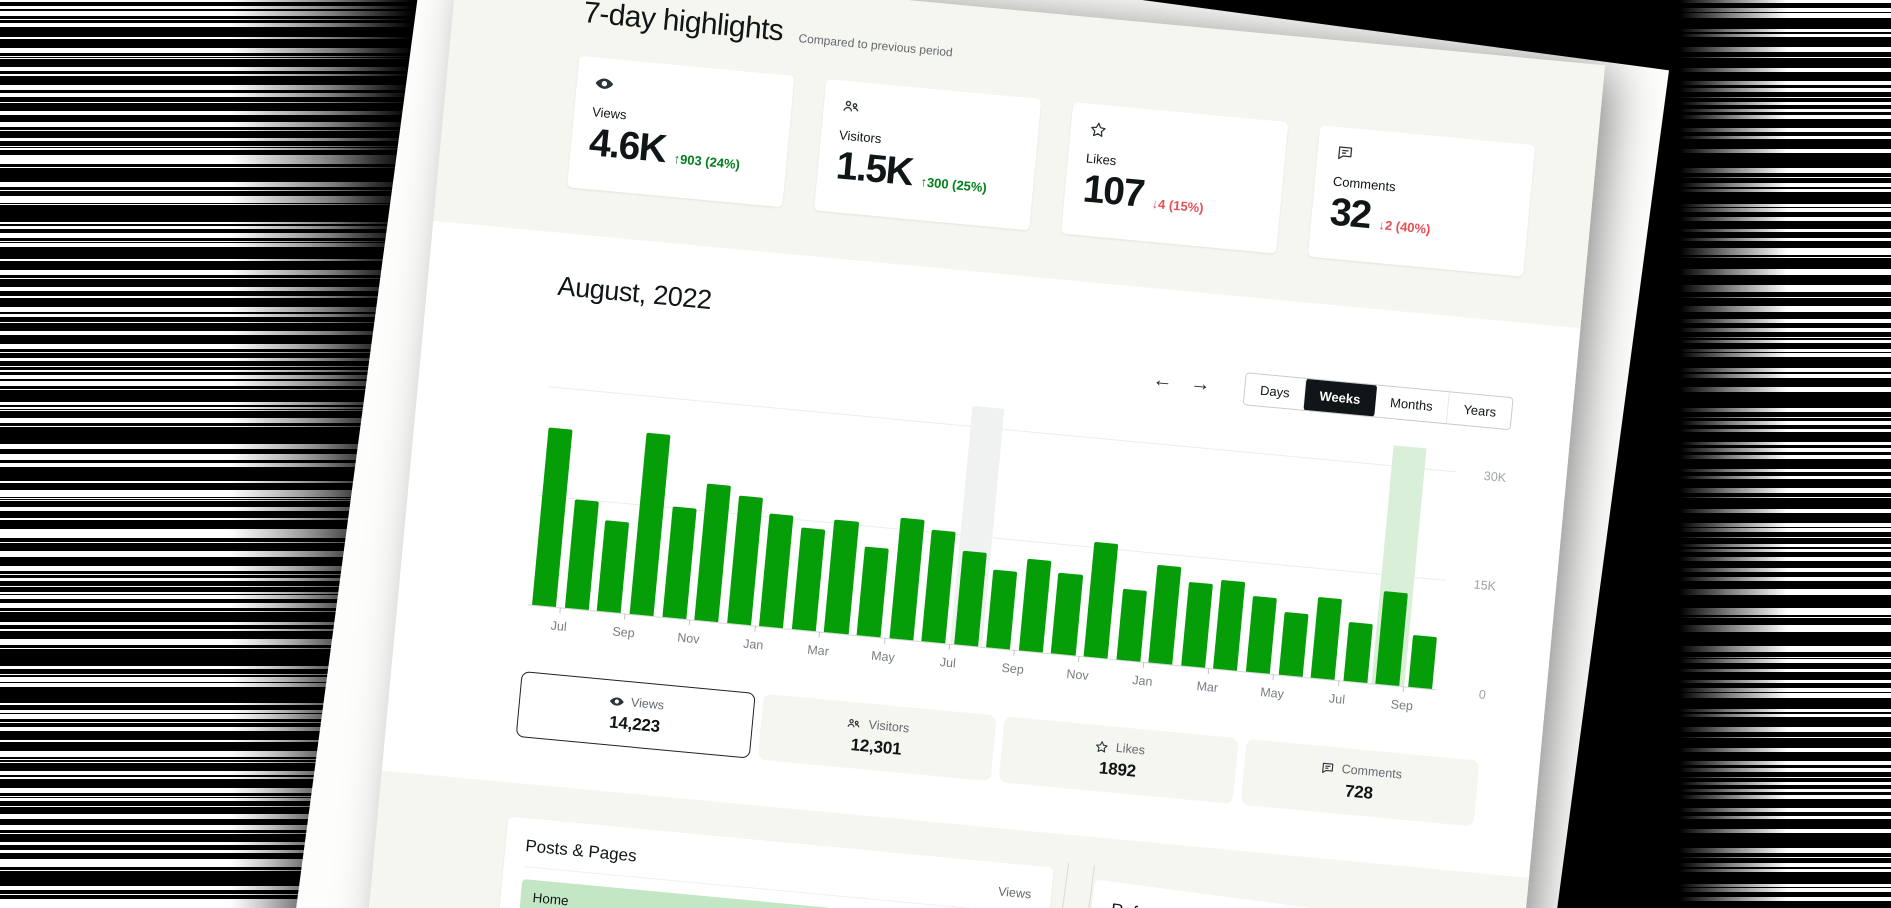  I want to click on posts-pages-title: Posts & Pages, so click(581, 851).